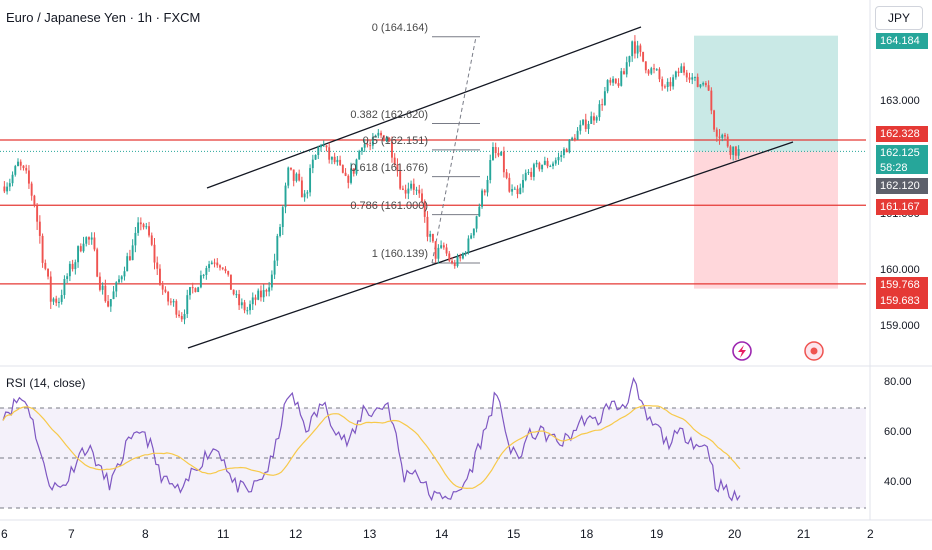 Image resolution: width=932 pixels, height=550 pixels. I want to click on price-badge: 164.184, so click(902, 41).